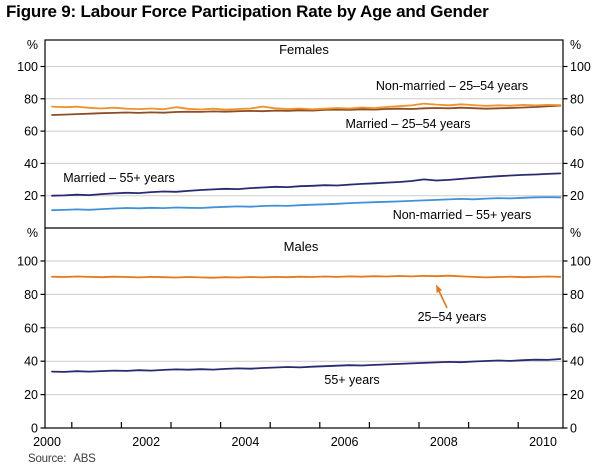 The width and height of the screenshot is (600, 473). What do you see at coordinates (462, 215) in the screenshot?
I see `series-label-nonmarried-55: Non-married – 55+ years` at bounding box center [462, 215].